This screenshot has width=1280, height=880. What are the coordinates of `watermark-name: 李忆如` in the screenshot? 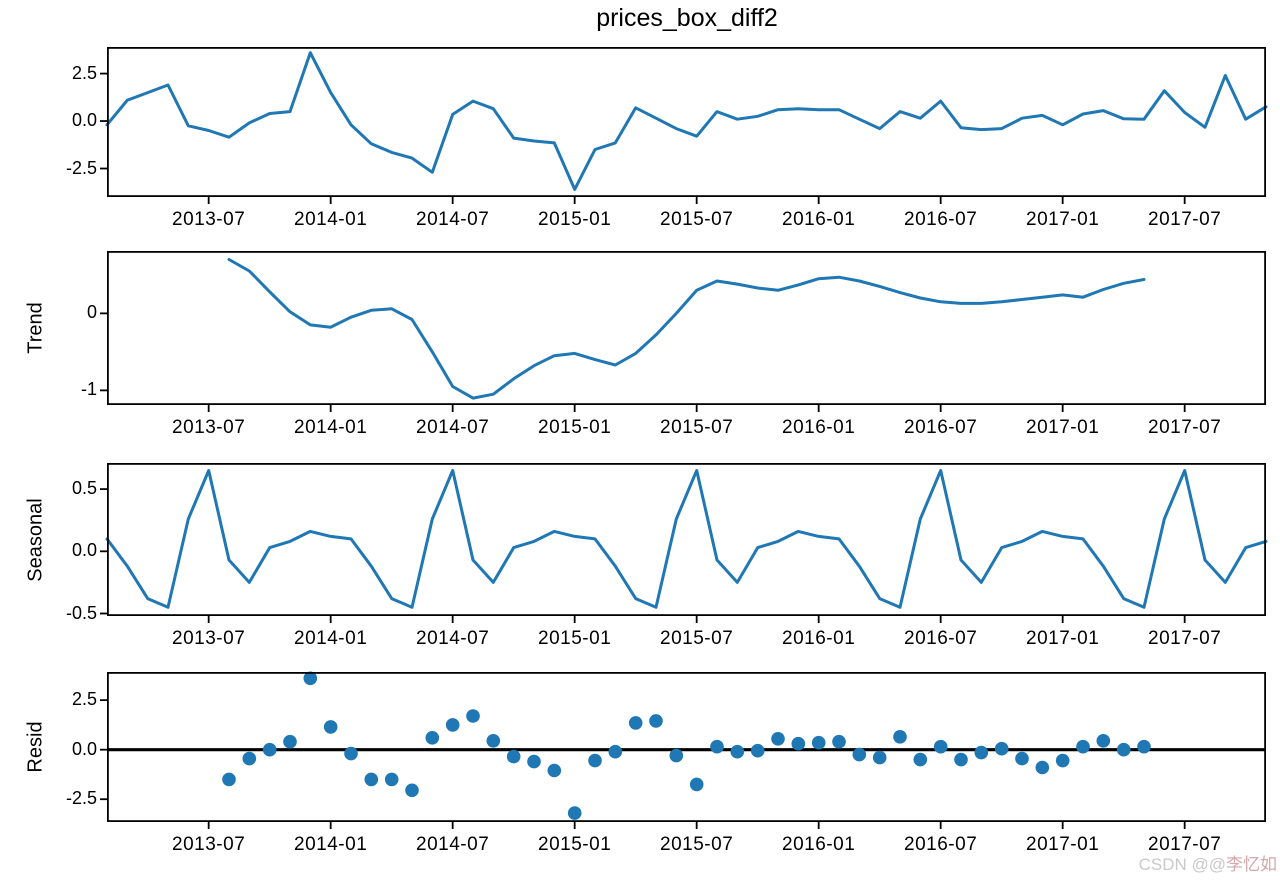 It's located at (1251, 864).